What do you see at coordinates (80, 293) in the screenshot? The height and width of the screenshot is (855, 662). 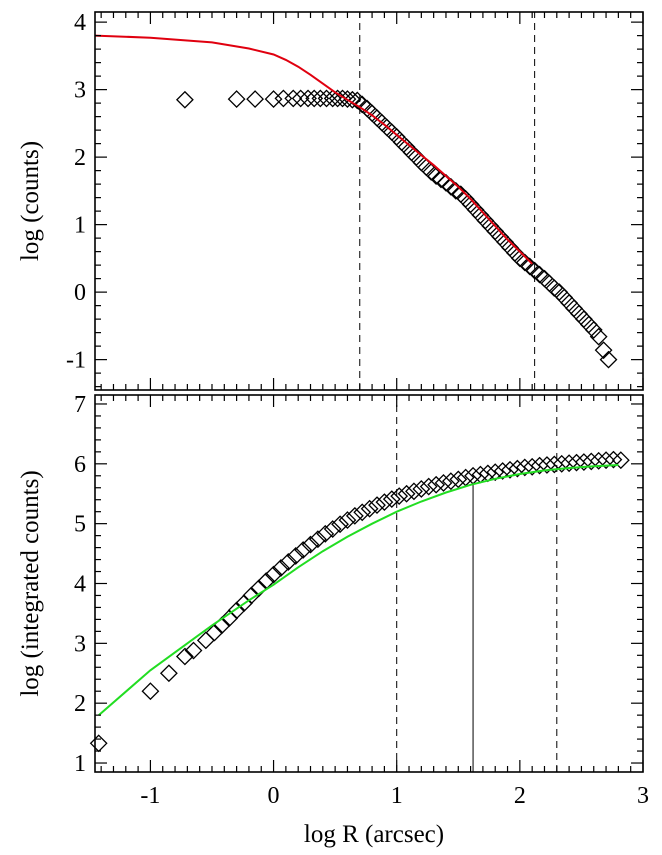 I see `top-y-tick-label: 0` at bounding box center [80, 293].